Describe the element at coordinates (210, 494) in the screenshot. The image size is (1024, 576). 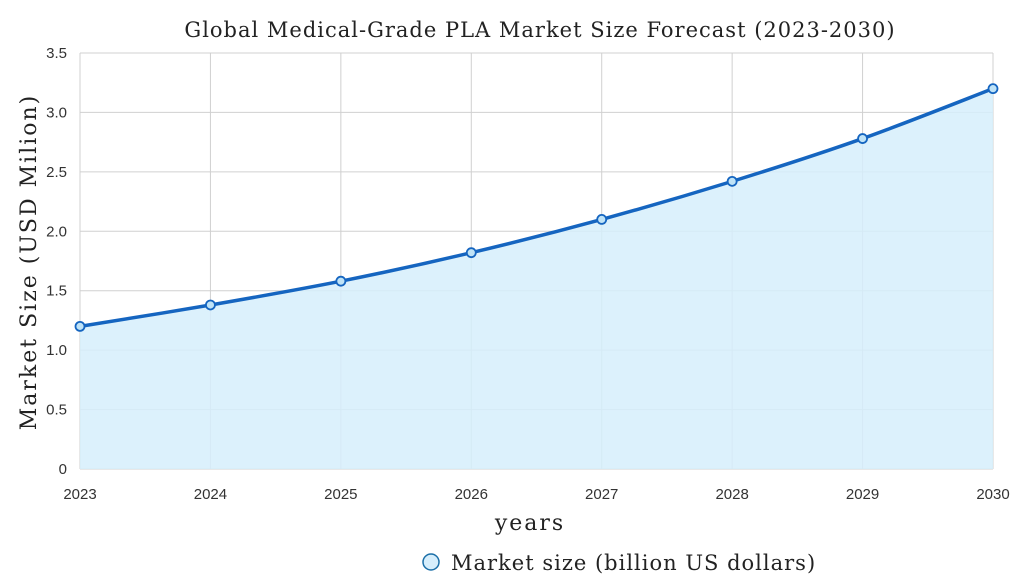
I see `x-tick-label: 2024` at that location.